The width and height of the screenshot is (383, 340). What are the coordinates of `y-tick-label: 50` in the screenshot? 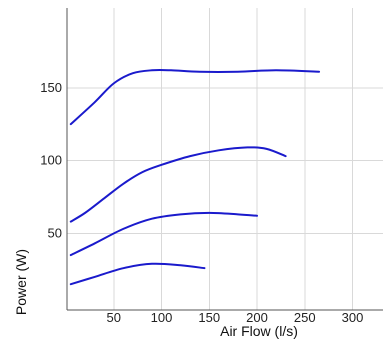 It's located at (55, 232).